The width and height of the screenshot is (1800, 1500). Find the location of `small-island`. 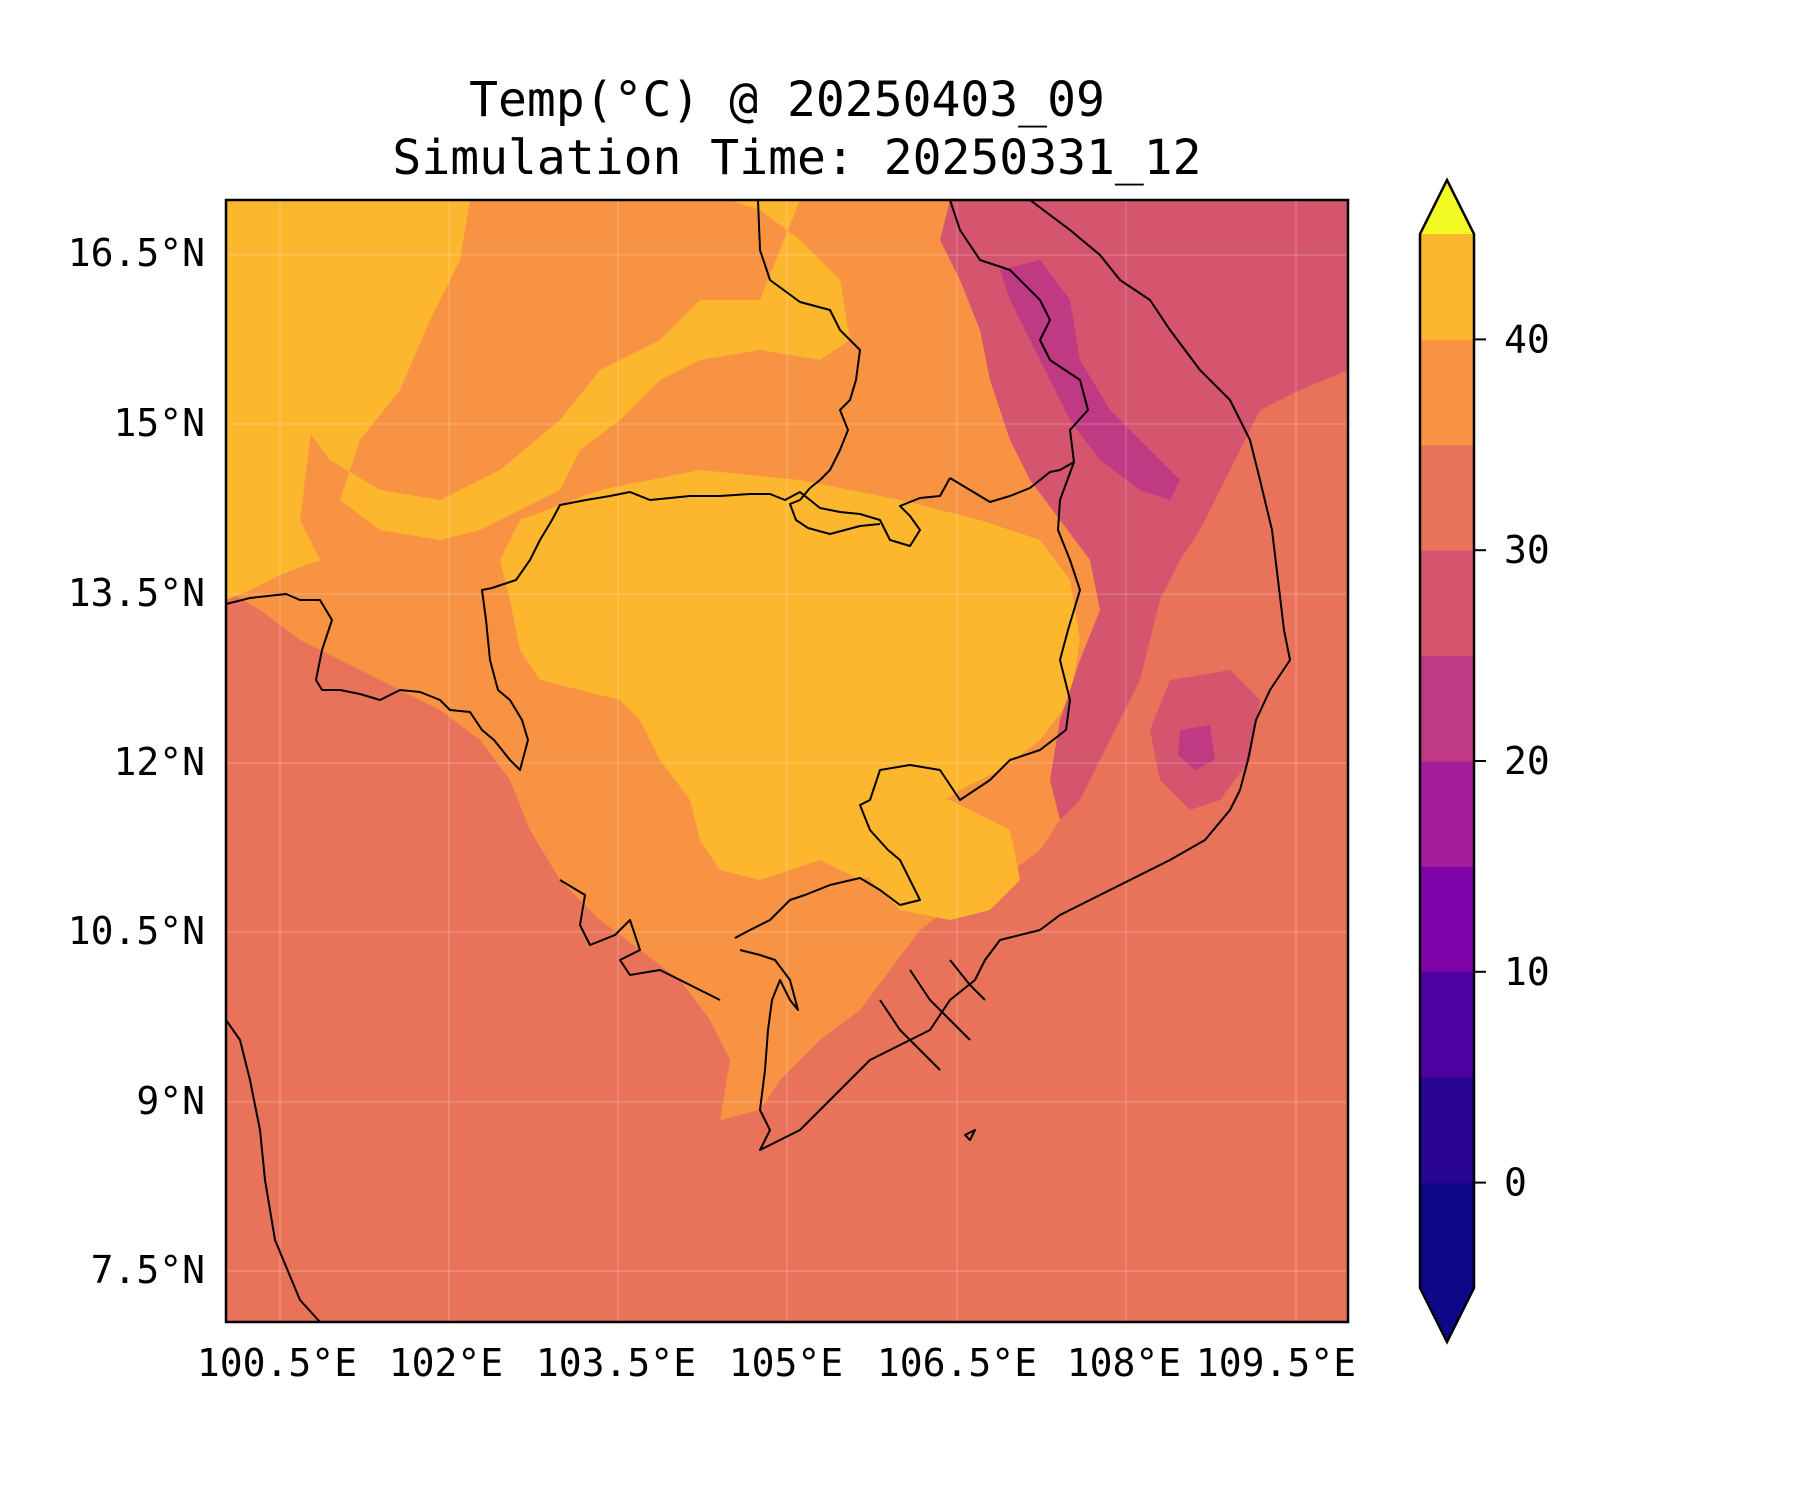

small-island is located at coordinates (970, 1135).